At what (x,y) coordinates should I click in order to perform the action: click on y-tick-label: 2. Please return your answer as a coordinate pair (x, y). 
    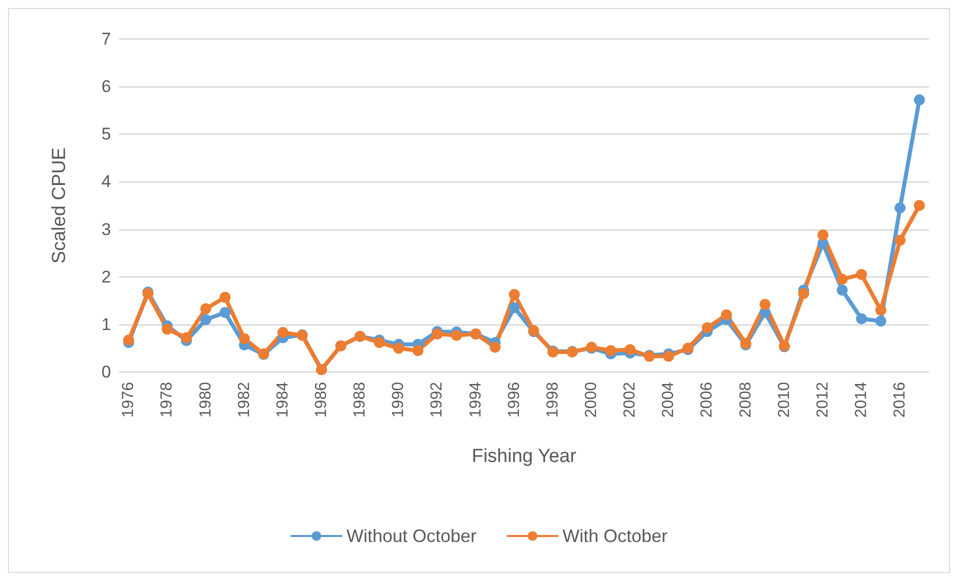
    Looking at the image, I should click on (106, 276).